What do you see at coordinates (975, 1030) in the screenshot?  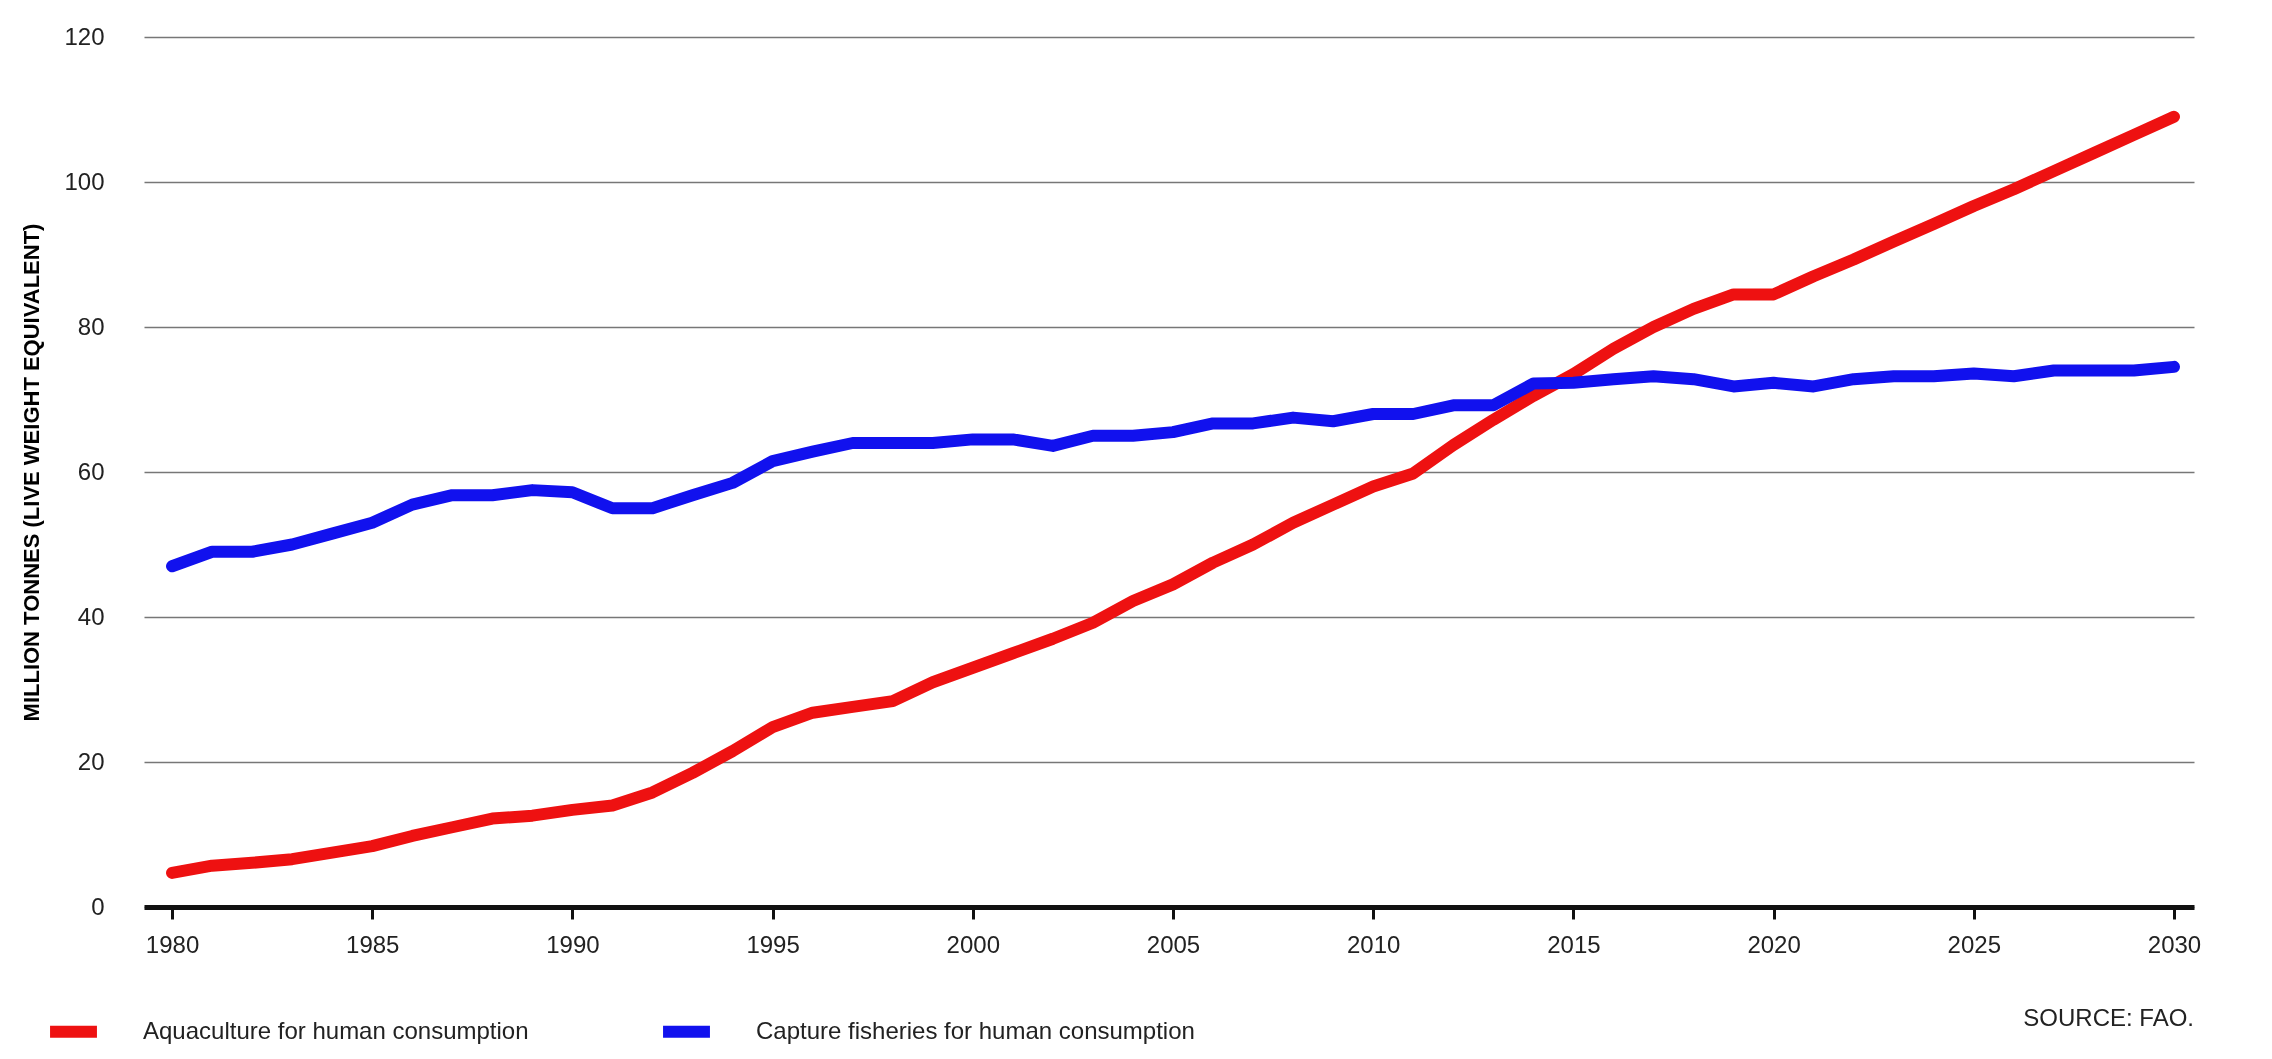 I see `legend-label: Capture fisheries for human consumption` at bounding box center [975, 1030].